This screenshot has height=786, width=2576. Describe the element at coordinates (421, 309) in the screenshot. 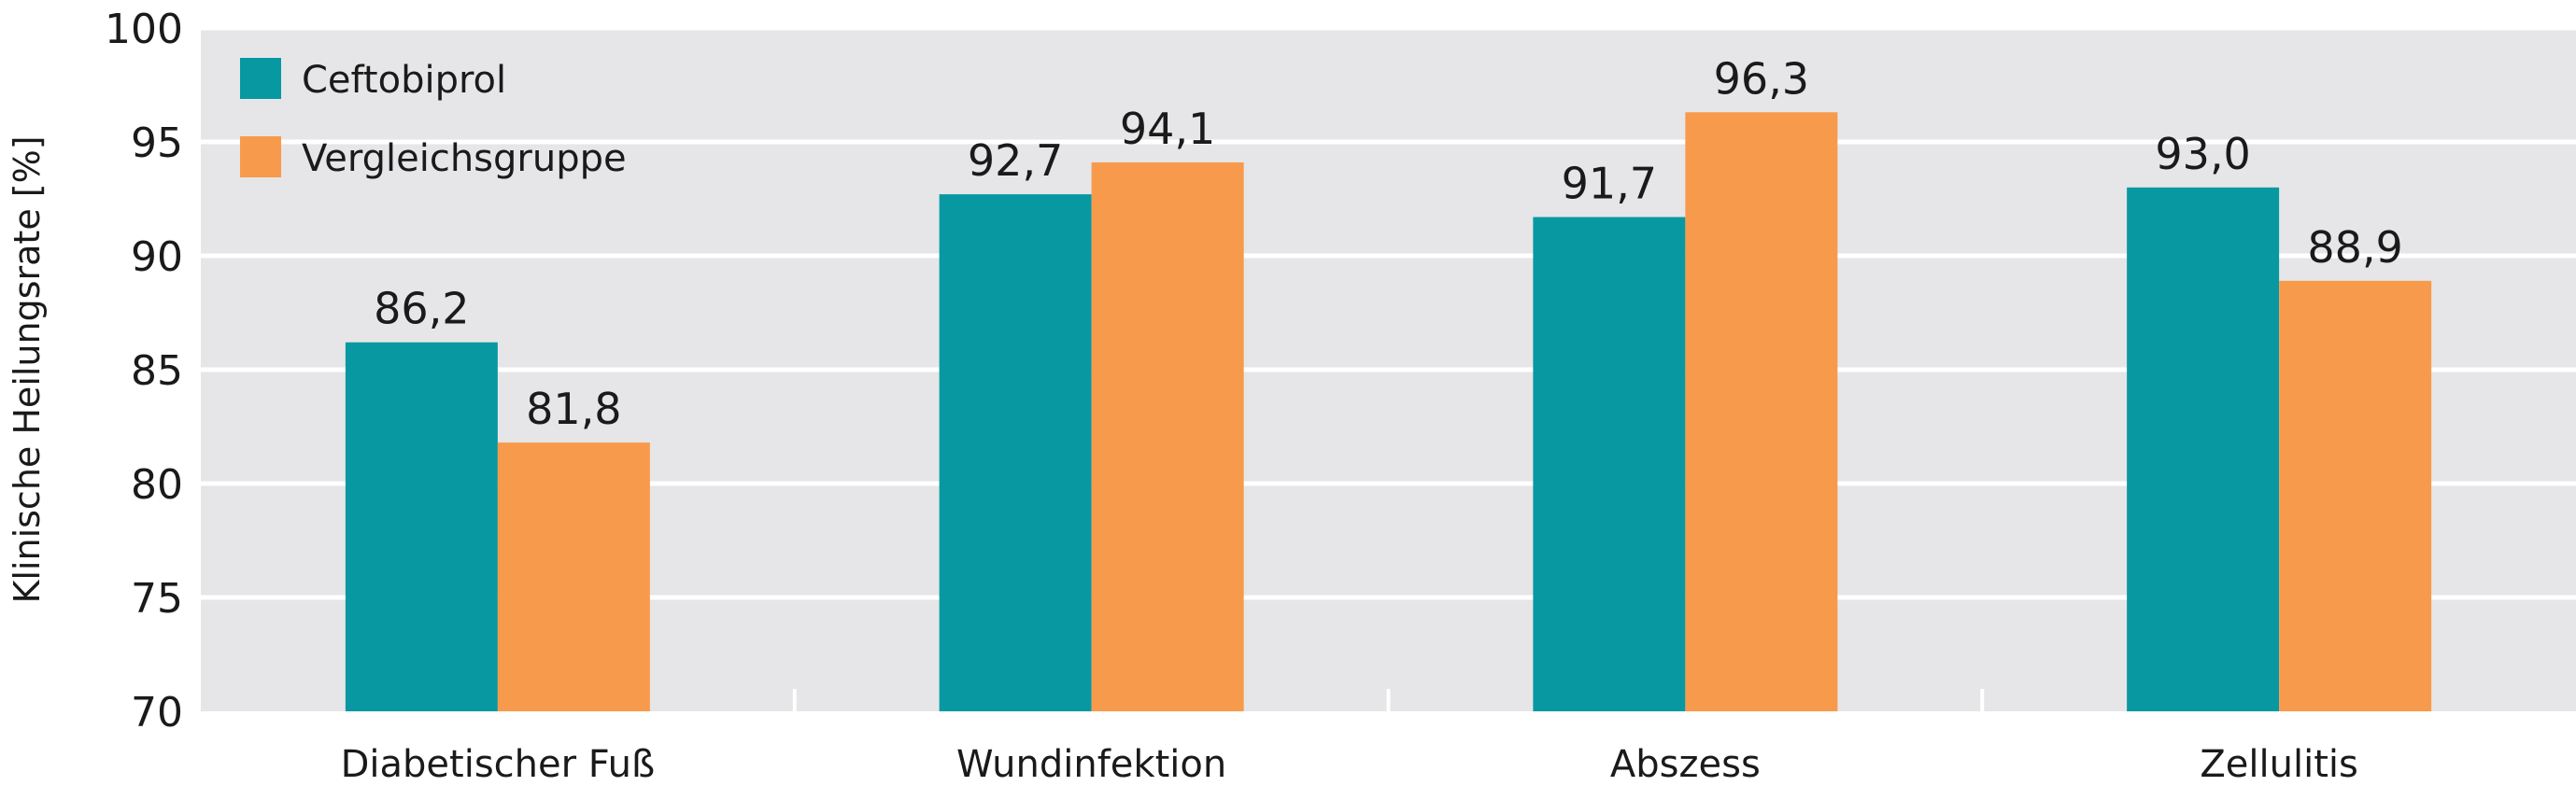

I see `value-label-ceftobiprol-diabetischer-fuss: 86,2` at that location.